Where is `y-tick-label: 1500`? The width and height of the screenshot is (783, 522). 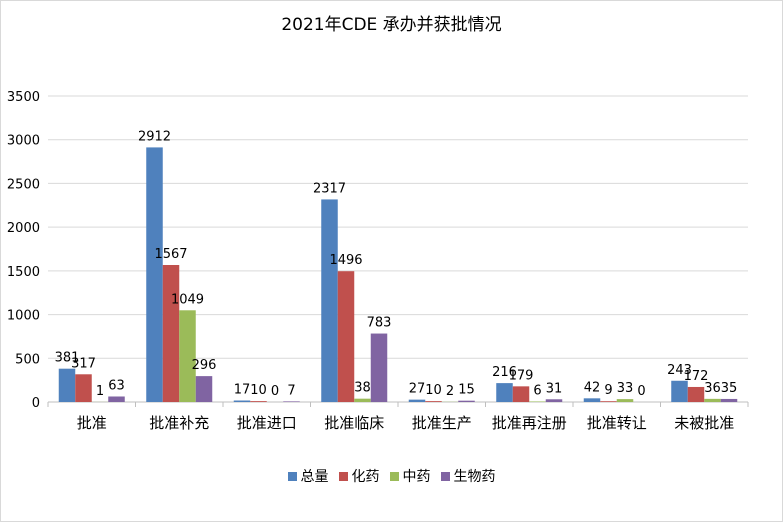
y-tick-label: 1500 is located at coordinates (23, 272).